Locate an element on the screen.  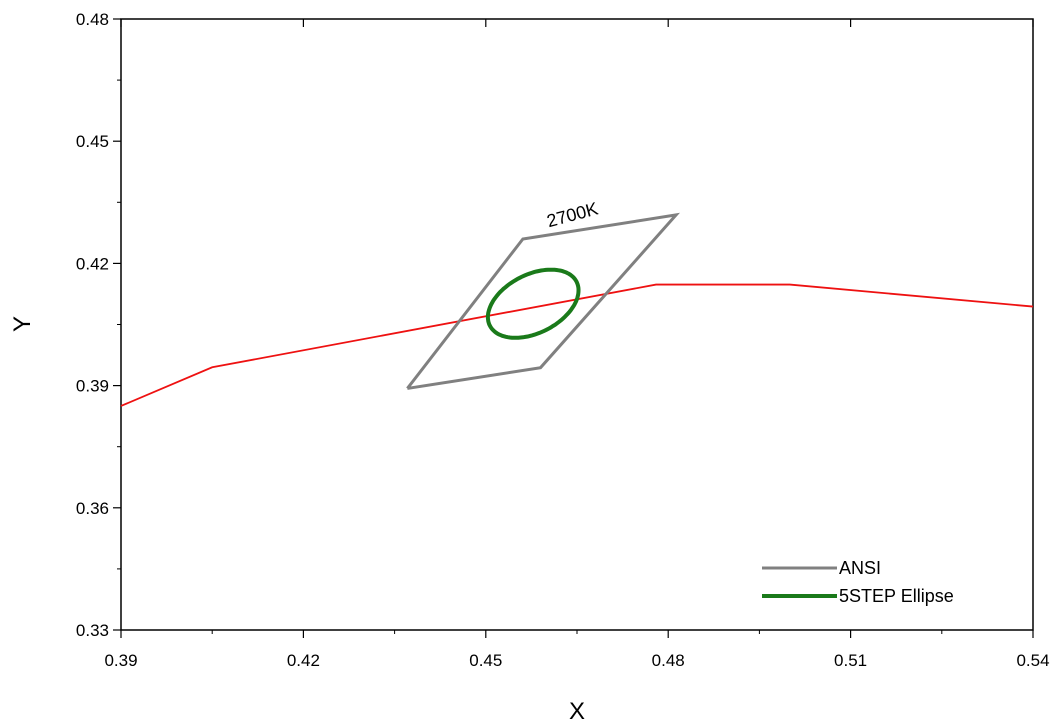
y-tick-label: 0.42 is located at coordinates (92, 263).